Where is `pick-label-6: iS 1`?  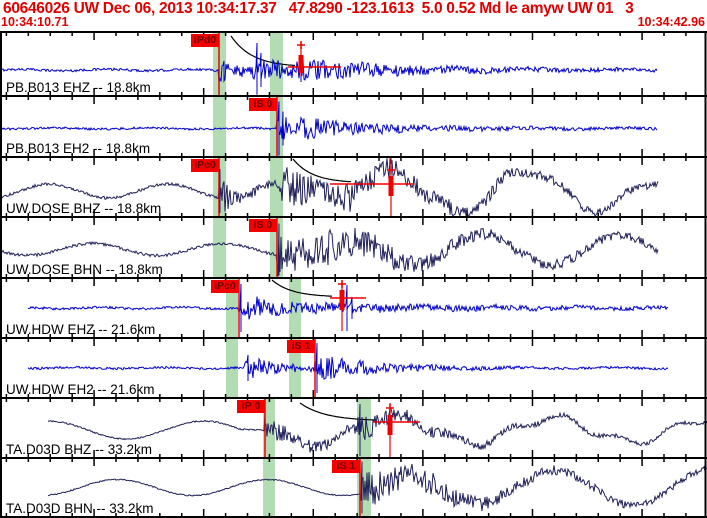
pick-label-6: iS 1 is located at coordinates (301, 346).